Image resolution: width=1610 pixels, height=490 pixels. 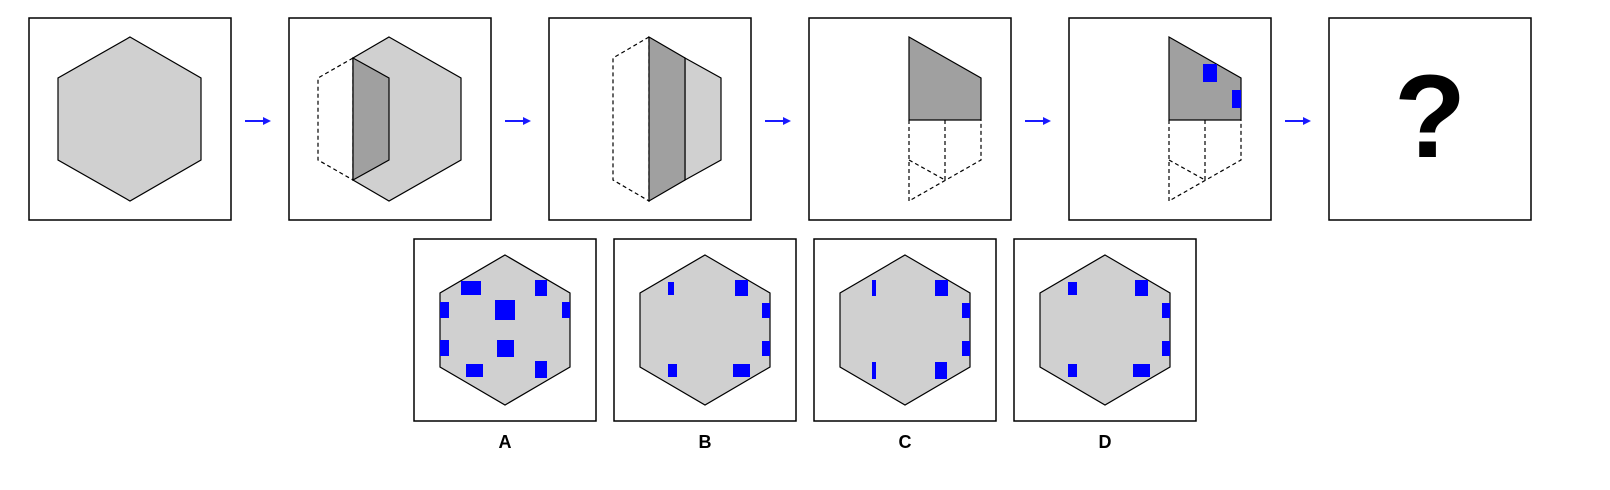 I want to click on folded-flap, so click(x=371, y=119).